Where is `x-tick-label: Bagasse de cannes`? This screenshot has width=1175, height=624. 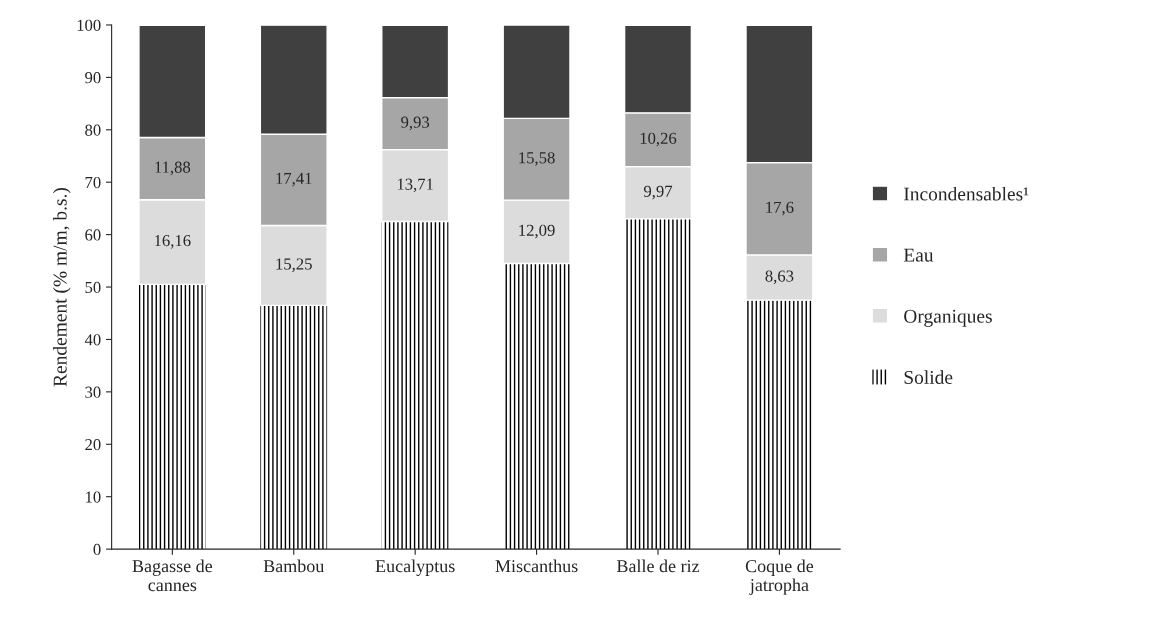
x-tick-label: Bagasse de cannes is located at coordinates (172, 575).